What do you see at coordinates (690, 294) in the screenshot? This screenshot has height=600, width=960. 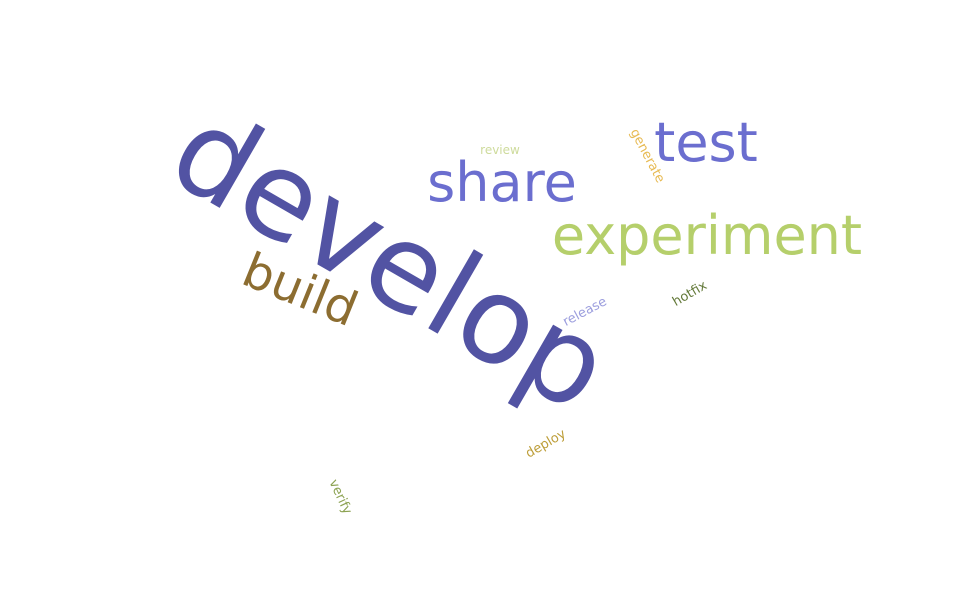 I see `word-hotfix: hotfix` at bounding box center [690, 294].